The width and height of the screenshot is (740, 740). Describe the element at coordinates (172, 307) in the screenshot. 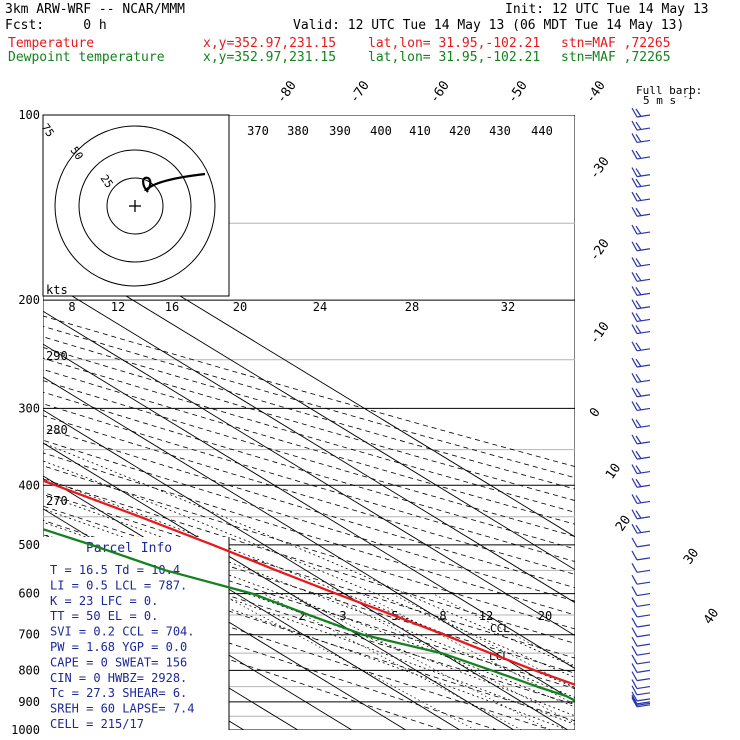

I see `mixing-ratio-label: 16` at that location.